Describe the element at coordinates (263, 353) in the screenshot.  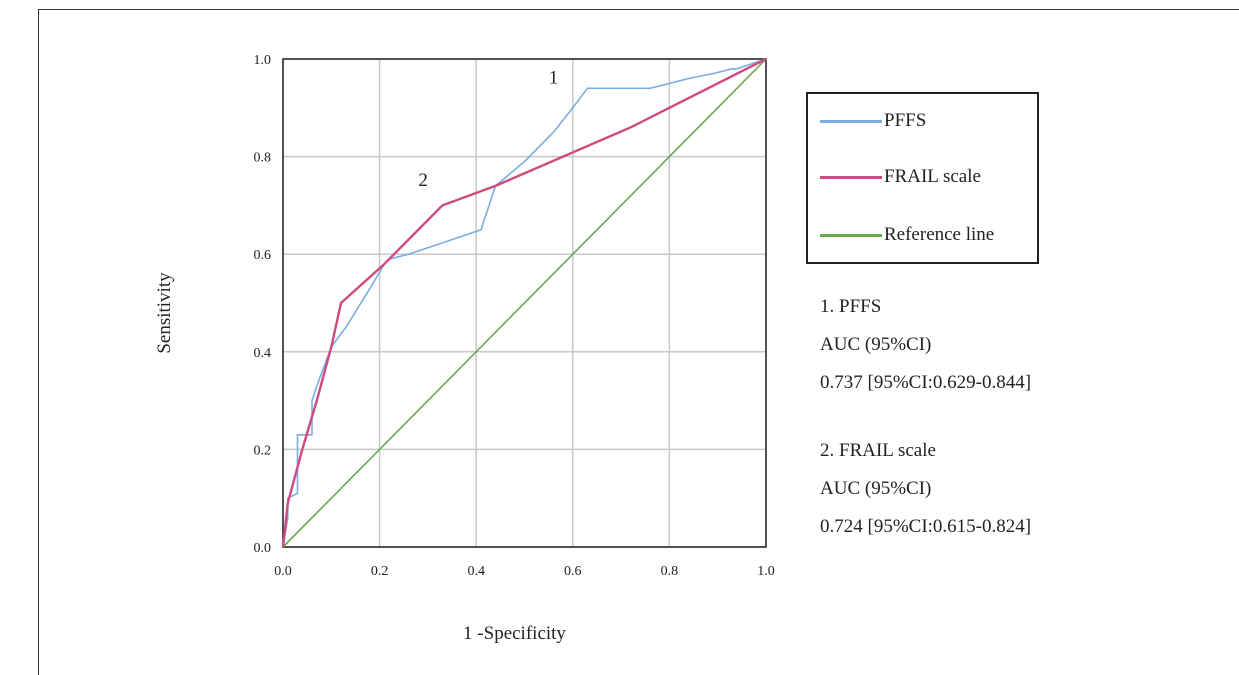
I see `y-tick-label: 0.4` at that location.